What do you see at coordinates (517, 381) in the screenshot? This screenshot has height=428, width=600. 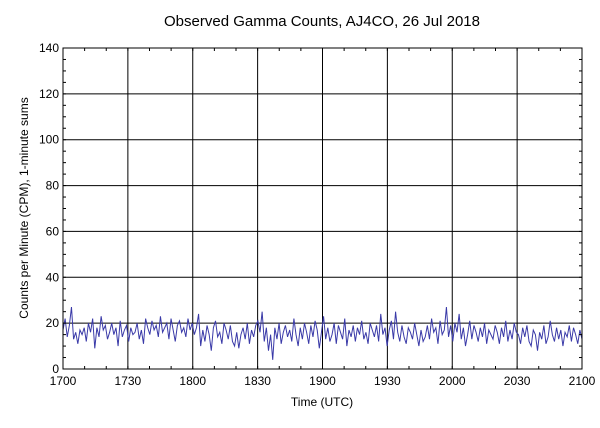 I see `x-tick-label: 2030` at bounding box center [517, 381].